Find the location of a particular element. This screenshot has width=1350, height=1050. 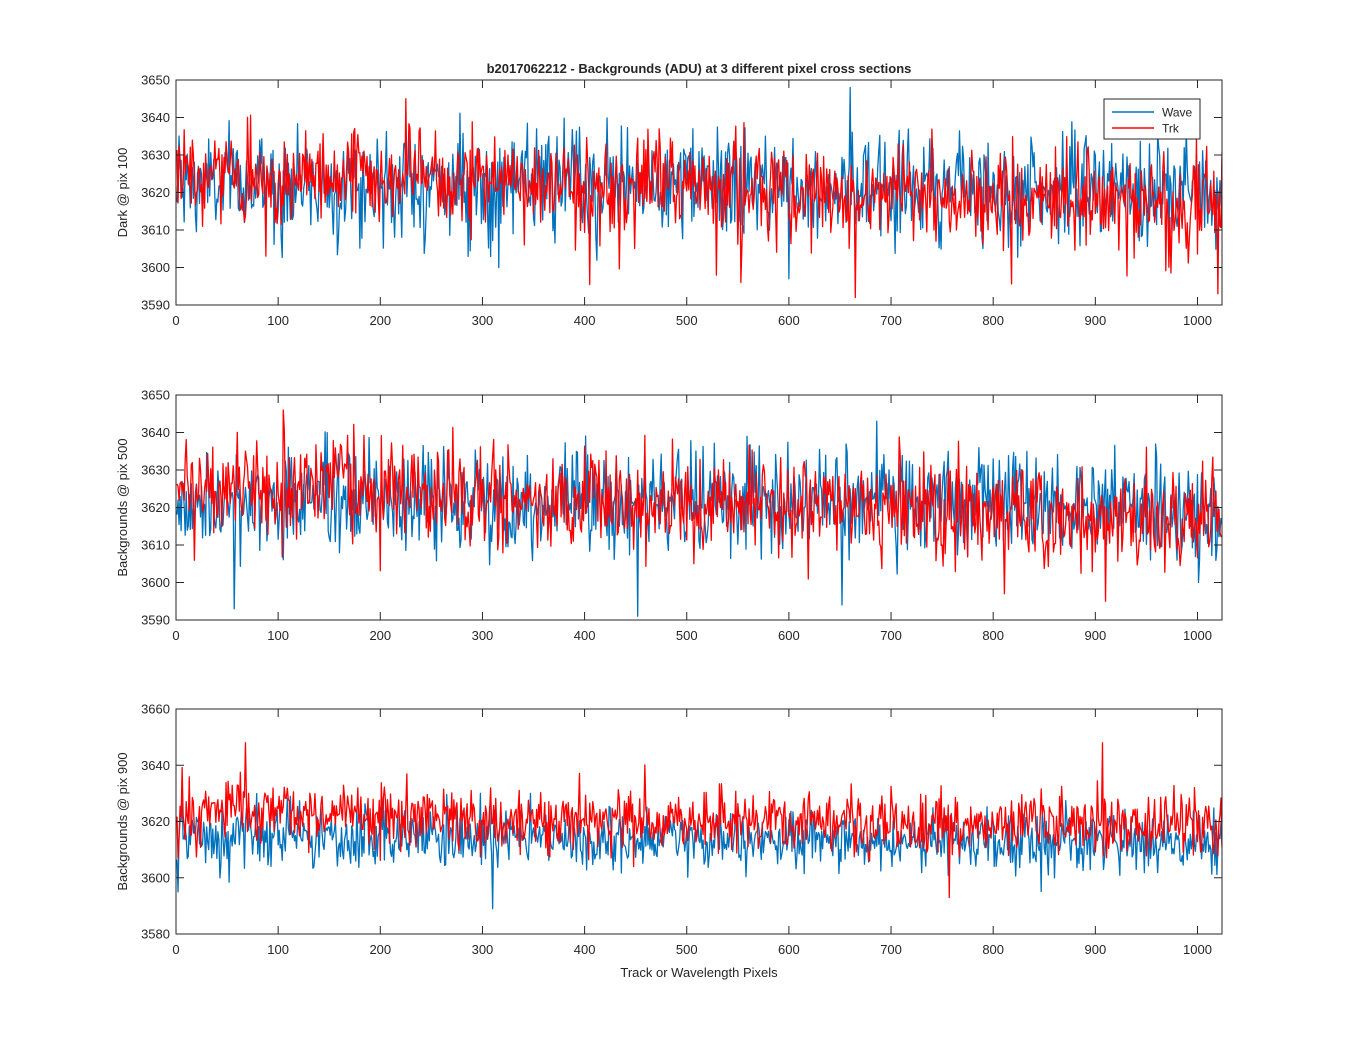

legend-label-wave: Wave is located at coordinates (1177, 113).